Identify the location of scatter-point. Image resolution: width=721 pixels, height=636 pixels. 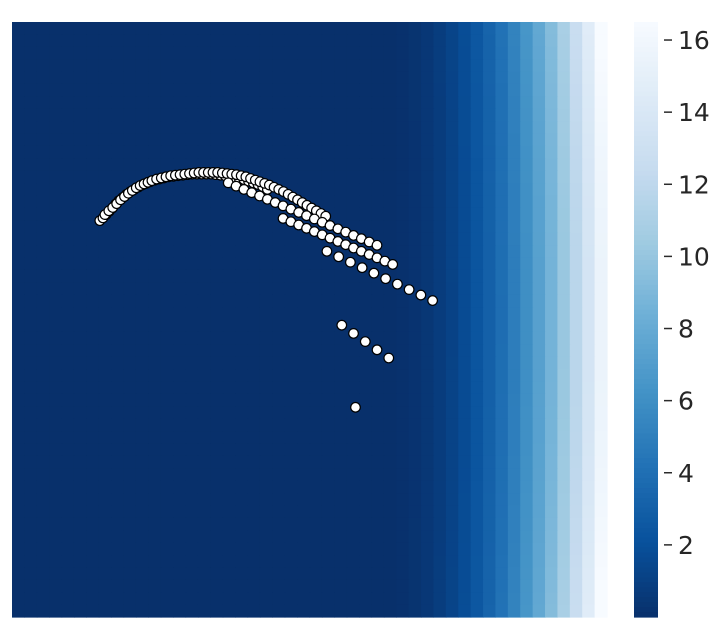
(393, 264).